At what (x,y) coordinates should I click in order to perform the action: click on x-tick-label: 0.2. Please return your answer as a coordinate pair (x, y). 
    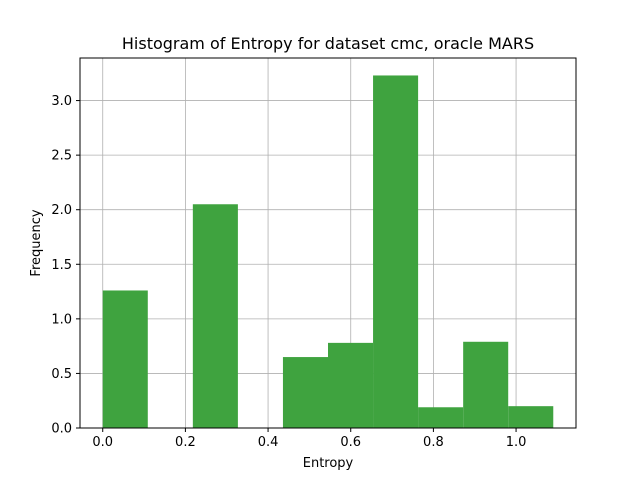
    Looking at the image, I should click on (185, 442).